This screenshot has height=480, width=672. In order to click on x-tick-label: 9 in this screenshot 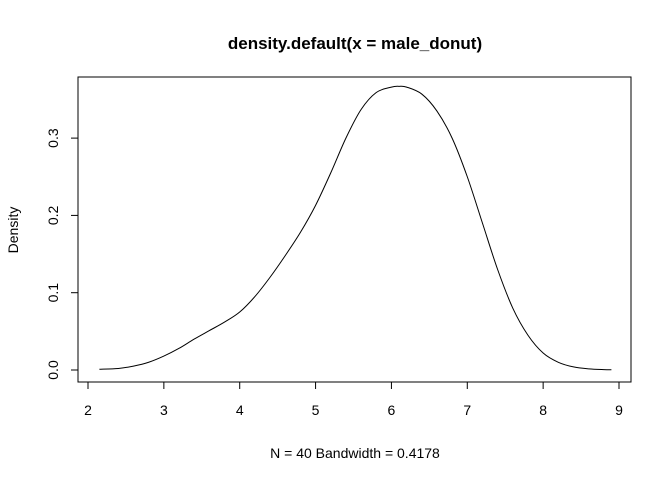, I will do `click(619, 410)`.